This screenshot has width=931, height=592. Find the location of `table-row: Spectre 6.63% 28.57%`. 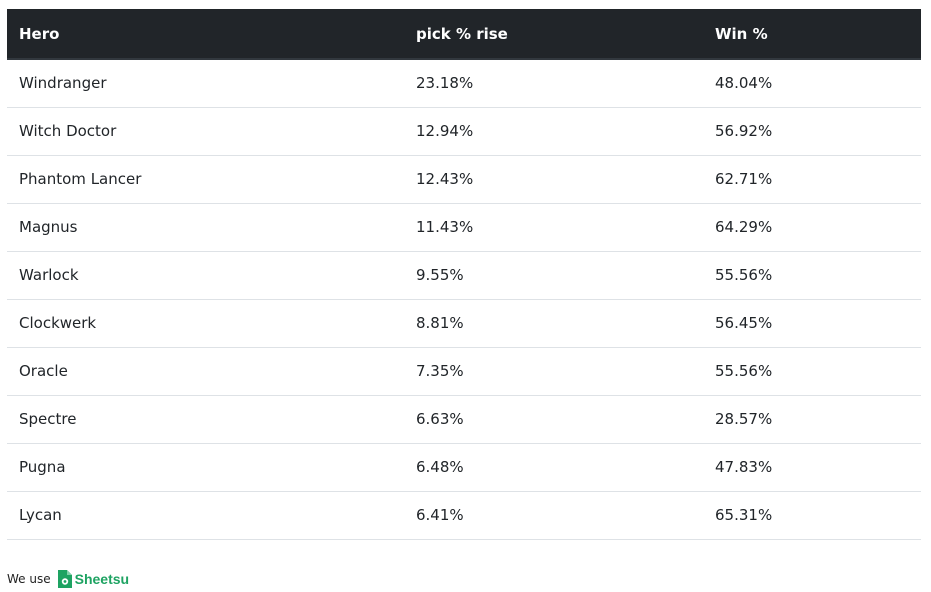

table-row: Spectre 6.63% 28.57% is located at coordinates (464, 419).